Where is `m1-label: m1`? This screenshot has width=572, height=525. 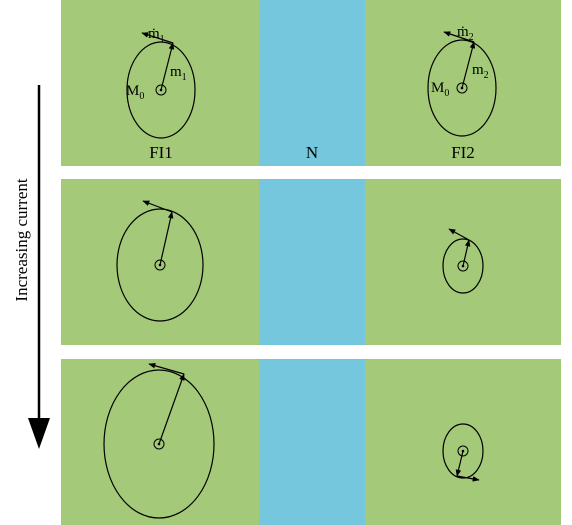
m1-label: m1 is located at coordinates (178, 73).